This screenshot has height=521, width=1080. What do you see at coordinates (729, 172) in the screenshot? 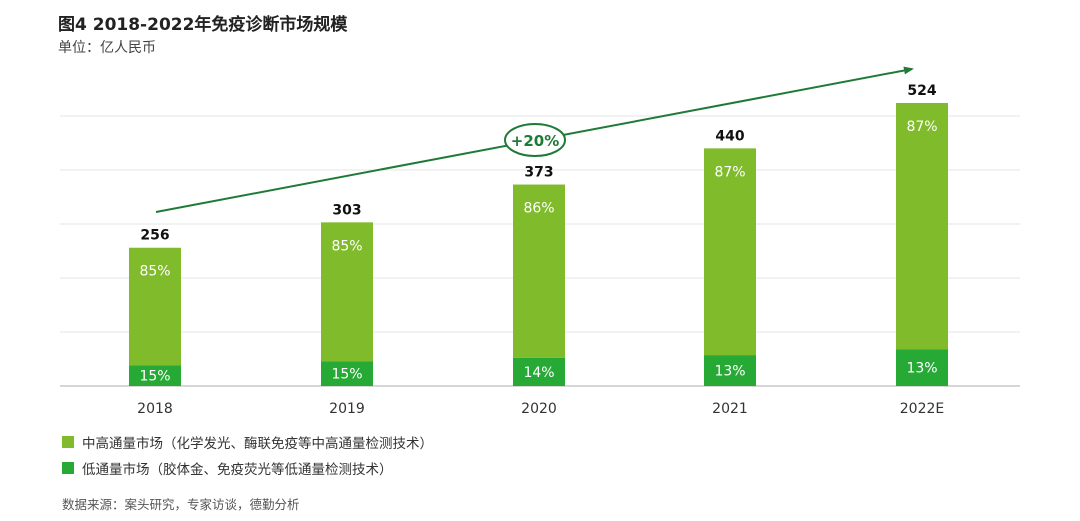
I see `data-label-high-2021: 87%` at bounding box center [729, 172].